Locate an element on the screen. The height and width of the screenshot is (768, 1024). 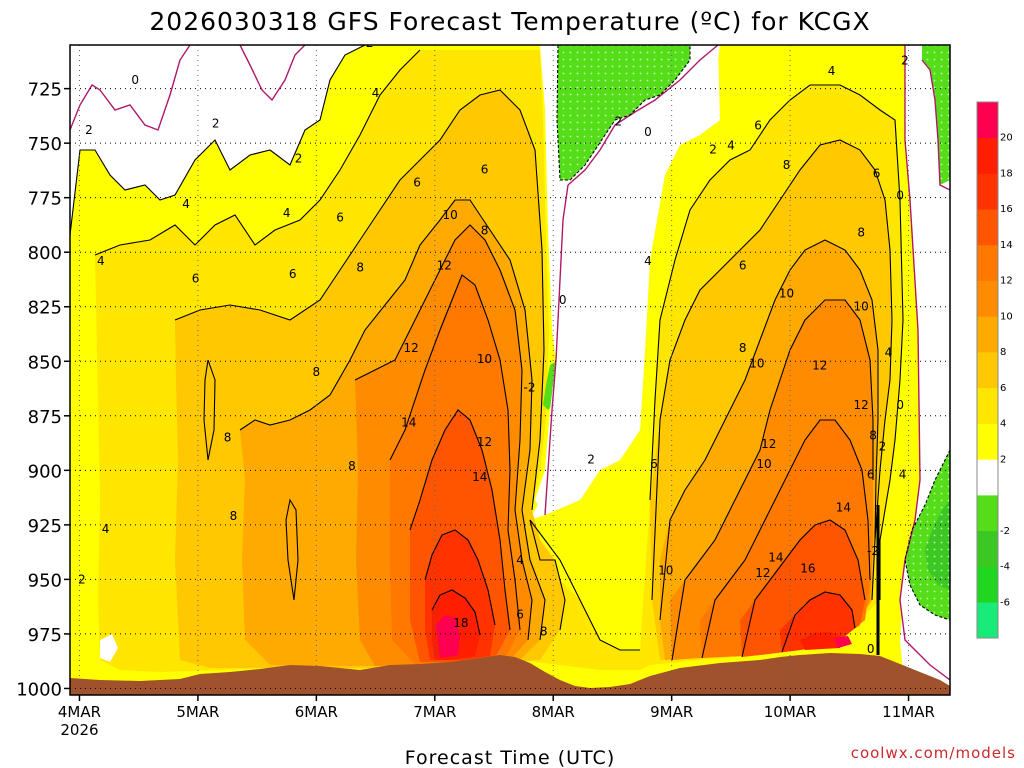
x-tick-label: 11MAR is located at coordinates (908, 712).